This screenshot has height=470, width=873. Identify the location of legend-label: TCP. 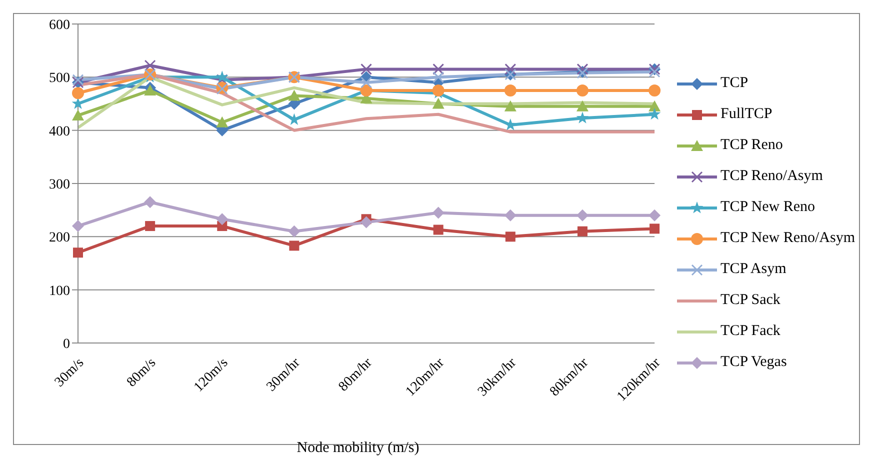
(734, 83).